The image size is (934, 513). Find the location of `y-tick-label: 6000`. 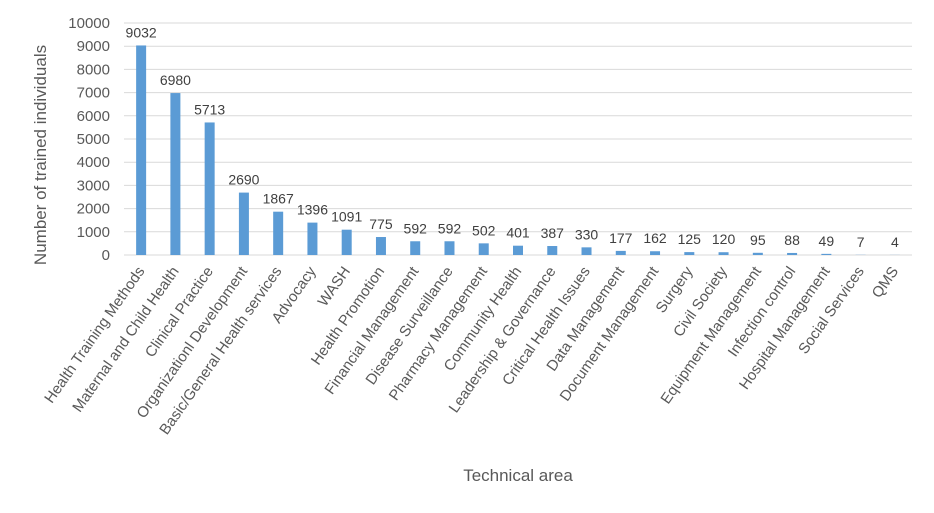

y-tick-label: 6000 is located at coordinates (93, 116).